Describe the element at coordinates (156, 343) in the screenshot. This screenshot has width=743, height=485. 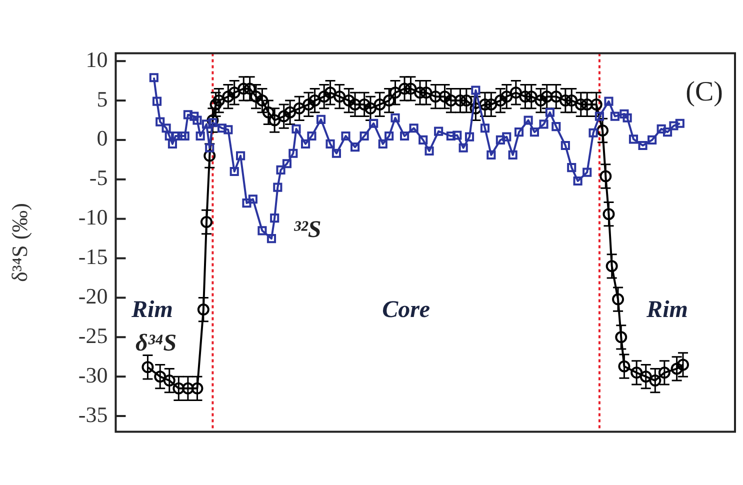
I see `series-label: δ³⁴S` at that location.